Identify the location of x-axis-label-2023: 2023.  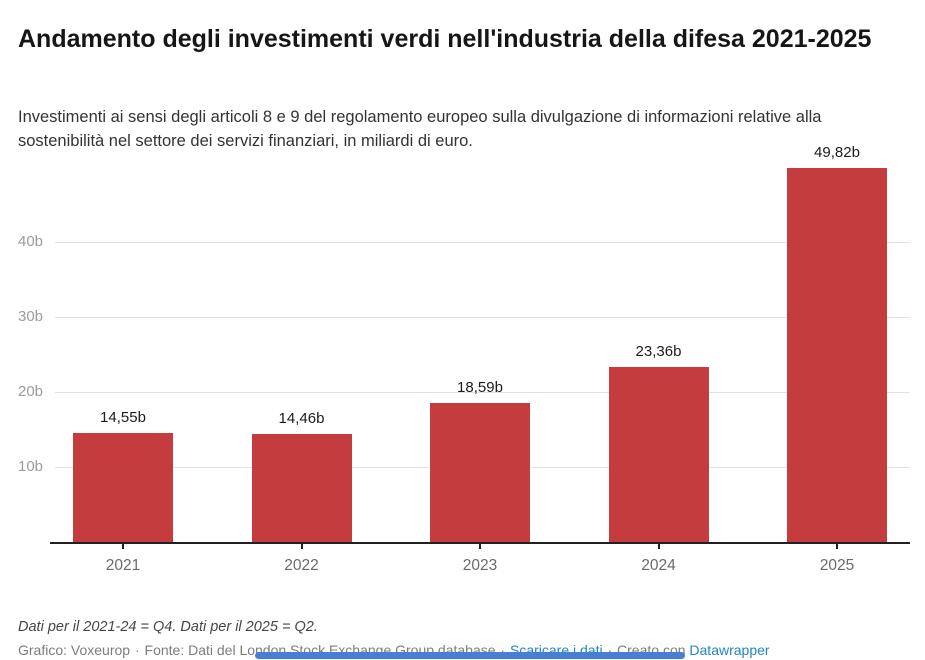
(480, 565).